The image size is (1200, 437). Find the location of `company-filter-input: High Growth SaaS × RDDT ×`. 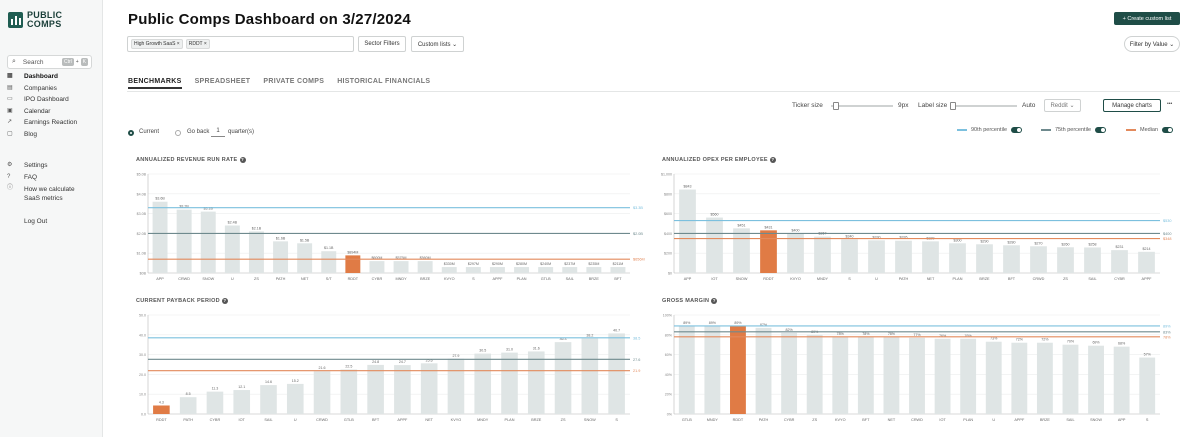

company-filter-input: High Growth SaaS × RDDT × is located at coordinates (240, 44).